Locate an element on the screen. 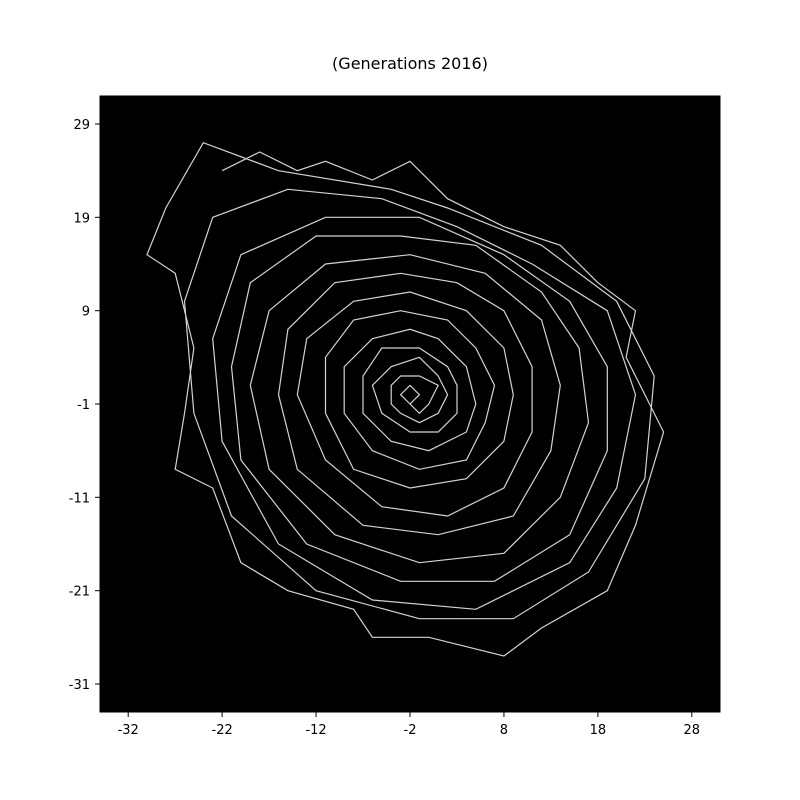 The height and width of the screenshot is (800, 800). y-tick-label: -31 is located at coordinates (79, 685).